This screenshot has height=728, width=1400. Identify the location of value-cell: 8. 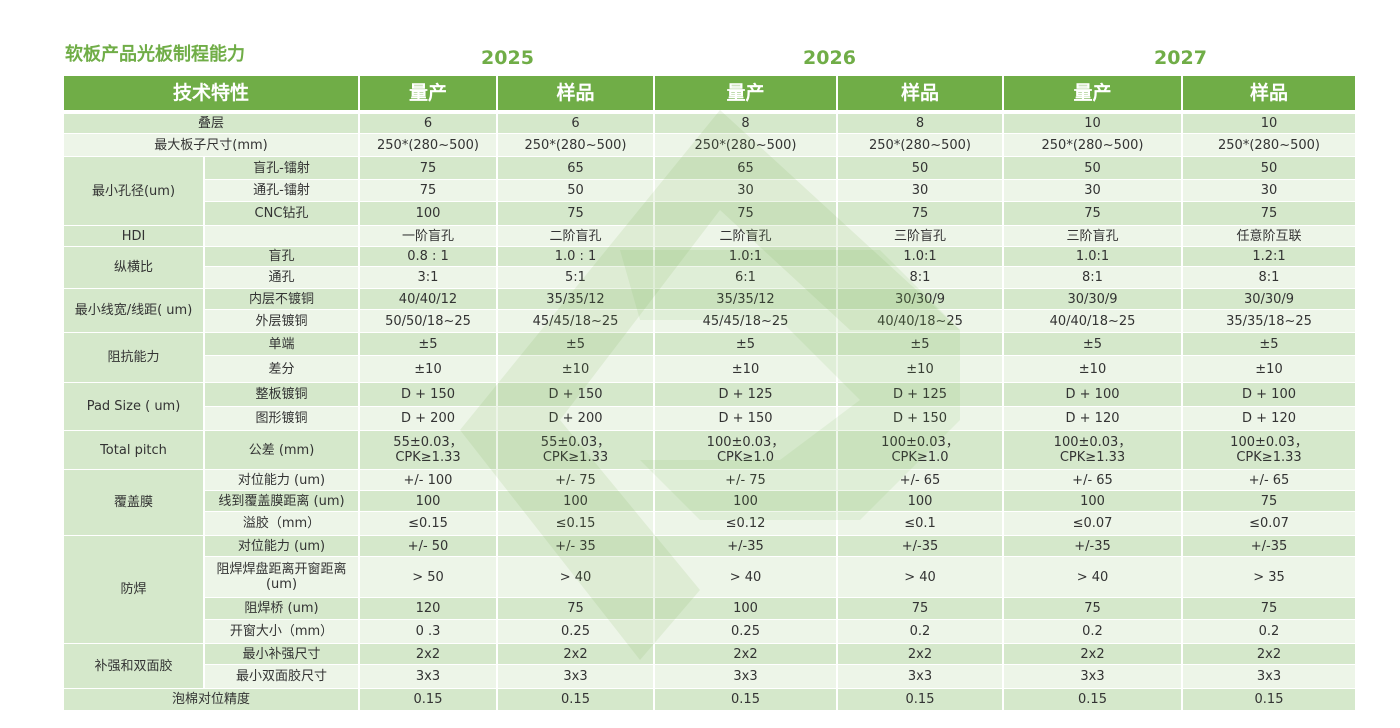
(745, 123).